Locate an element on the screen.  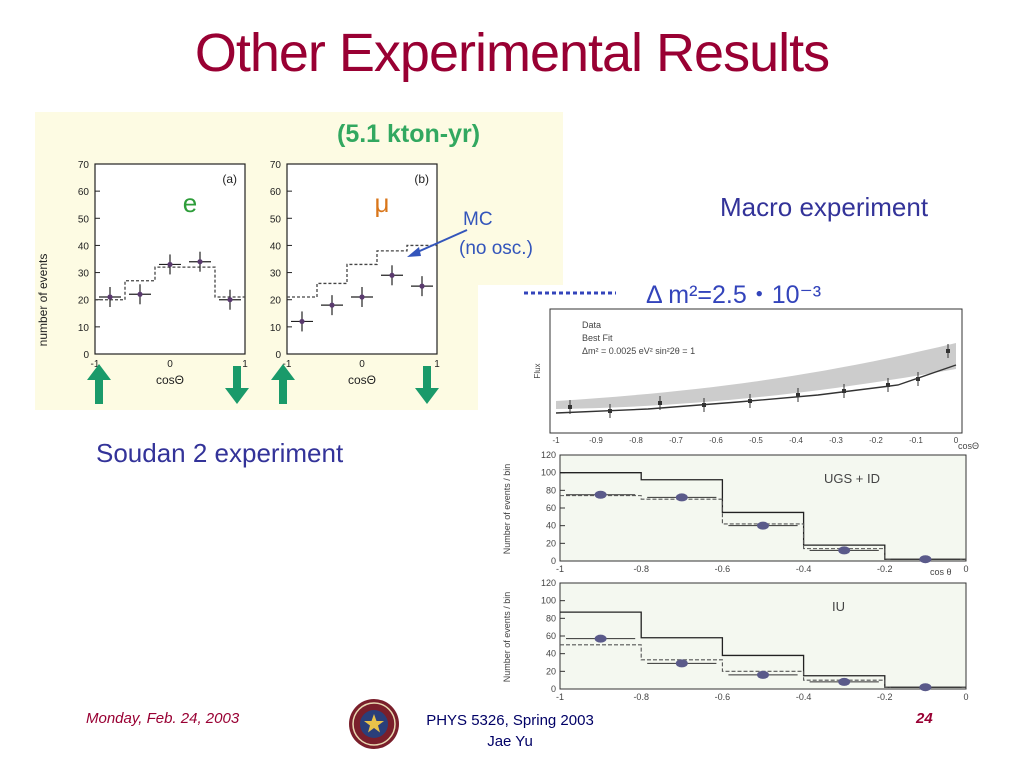
x-tick-label: -0.5 is located at coordinates (756, 440).